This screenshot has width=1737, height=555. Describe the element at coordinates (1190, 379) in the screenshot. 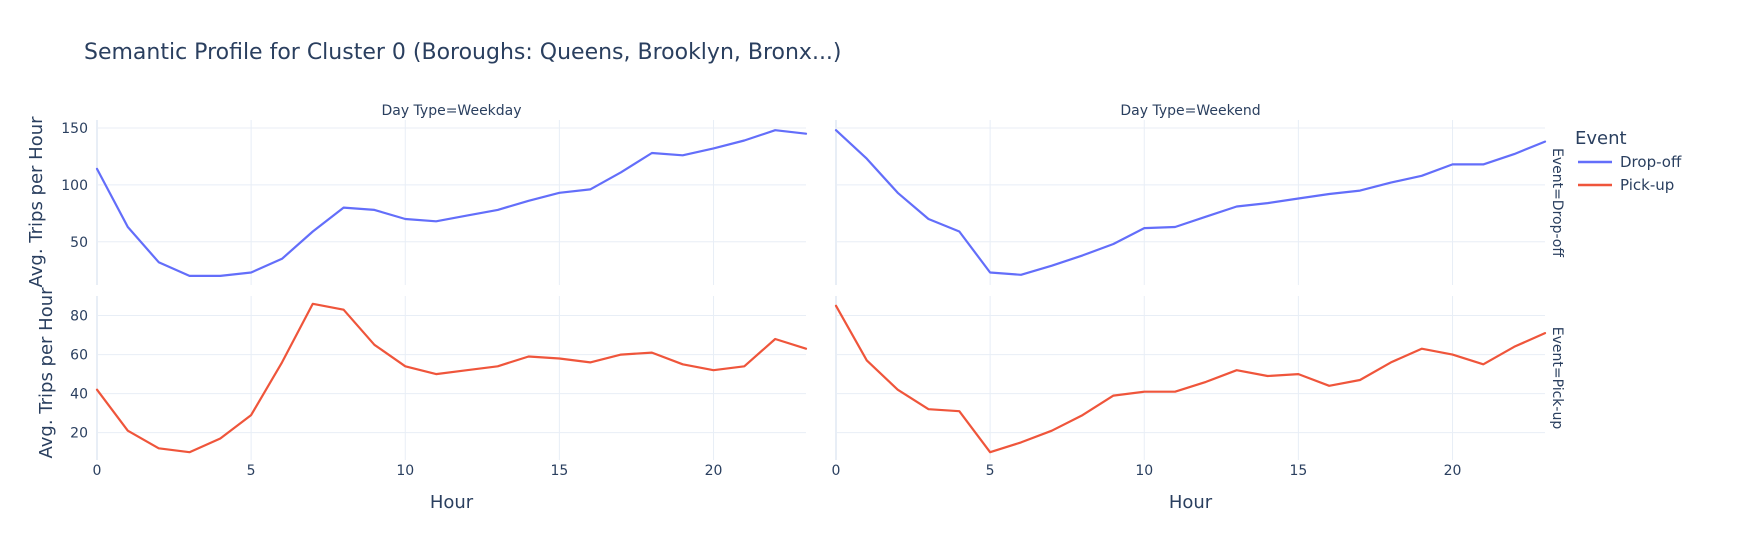

I see `series-line-pick-up-weekend` at that location.